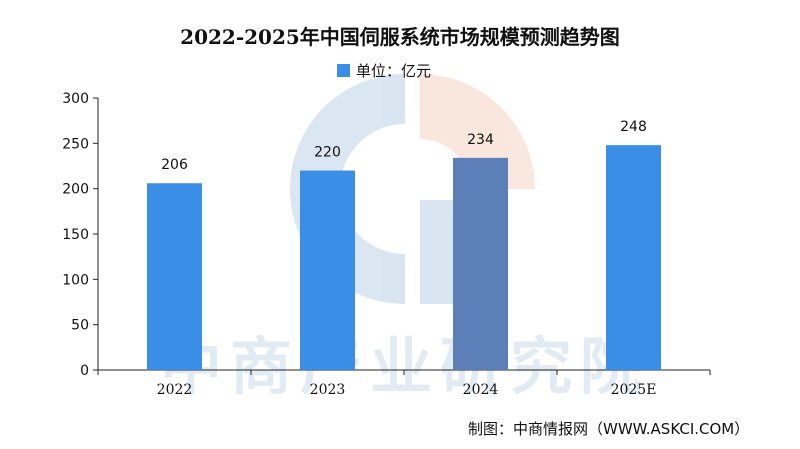 The height and width of the screenshot is (449, 800). What do you see at coordinates (175, 390) in the screenshot?
I see `x-tick-label-2022: 2022` at bounding box center [175, 390].